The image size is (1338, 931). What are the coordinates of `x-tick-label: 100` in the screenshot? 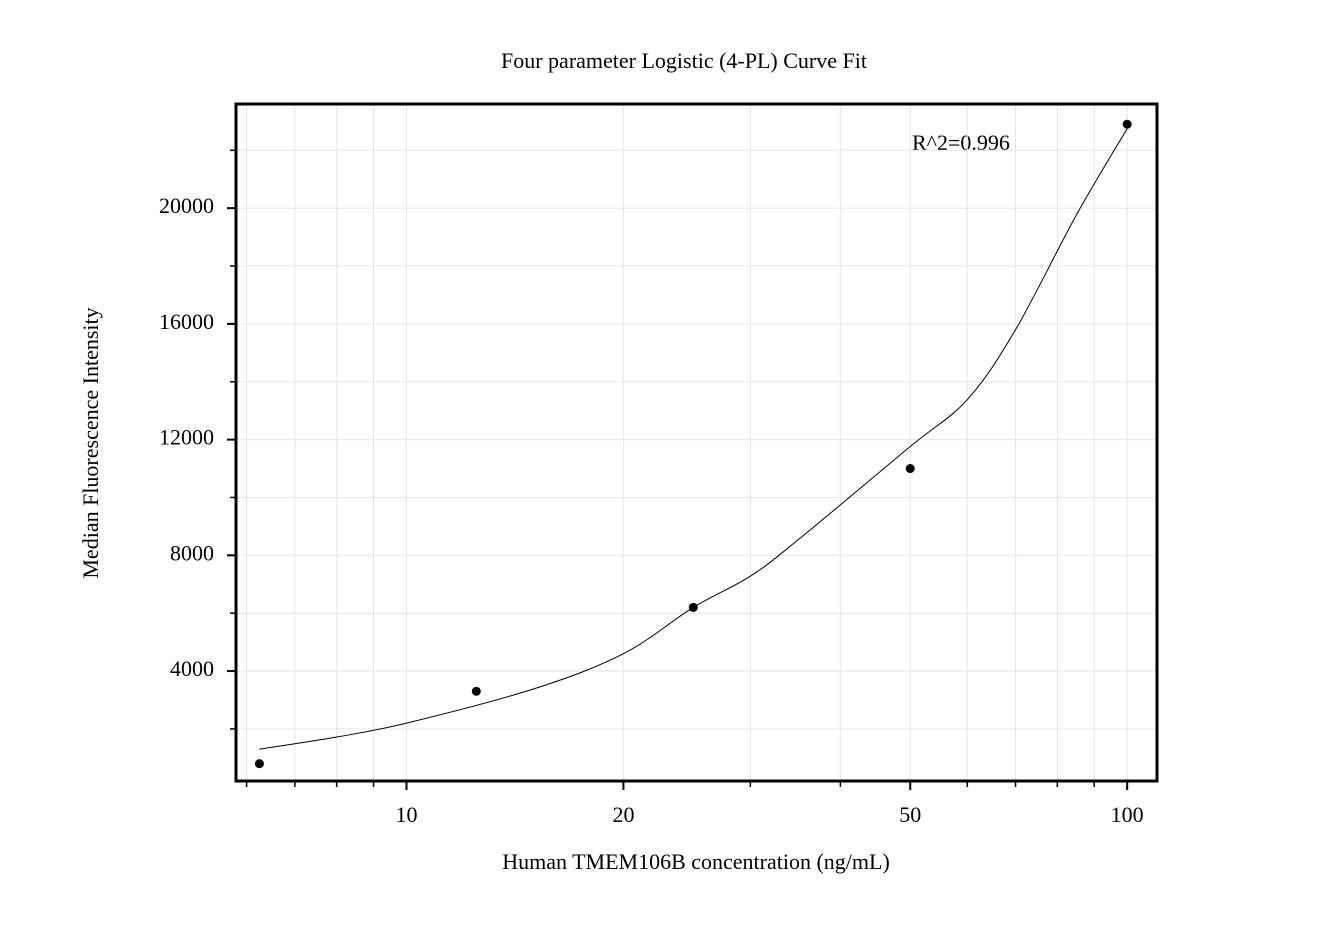 It's located at (1127, 814).